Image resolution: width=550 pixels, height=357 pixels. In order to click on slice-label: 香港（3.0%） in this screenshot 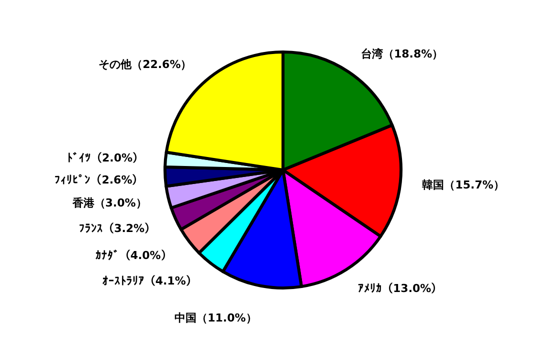, I will do `click(109, 203)`.